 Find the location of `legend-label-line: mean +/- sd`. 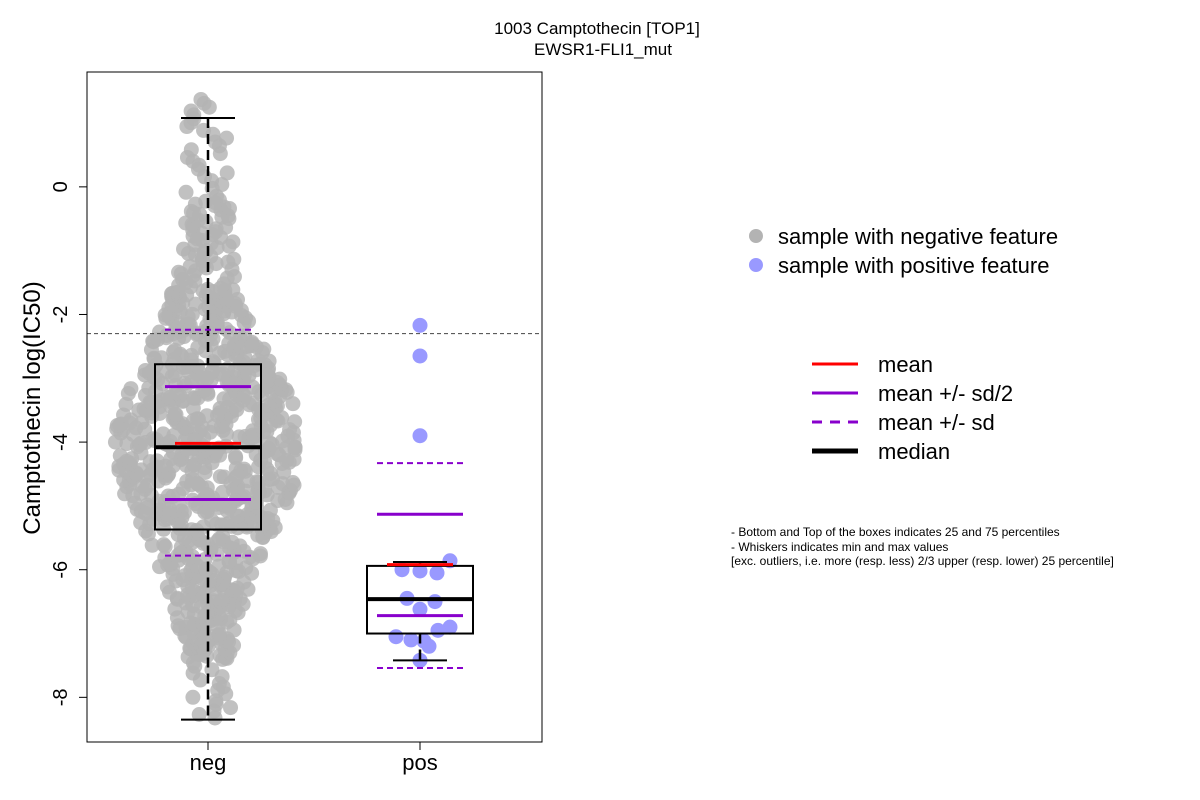

legend-label-line: mean +/- sd is located at coordinates (936, 422).